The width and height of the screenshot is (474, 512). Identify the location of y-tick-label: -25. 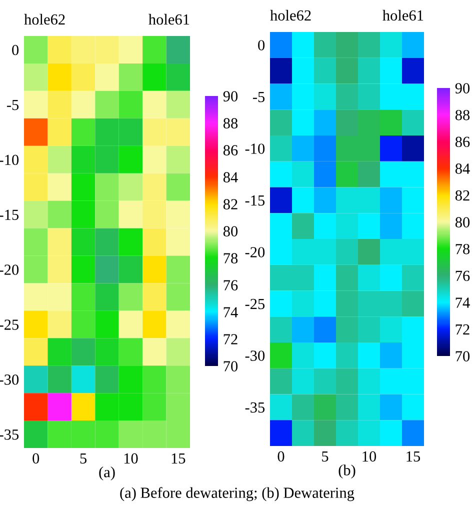
(255, 304).